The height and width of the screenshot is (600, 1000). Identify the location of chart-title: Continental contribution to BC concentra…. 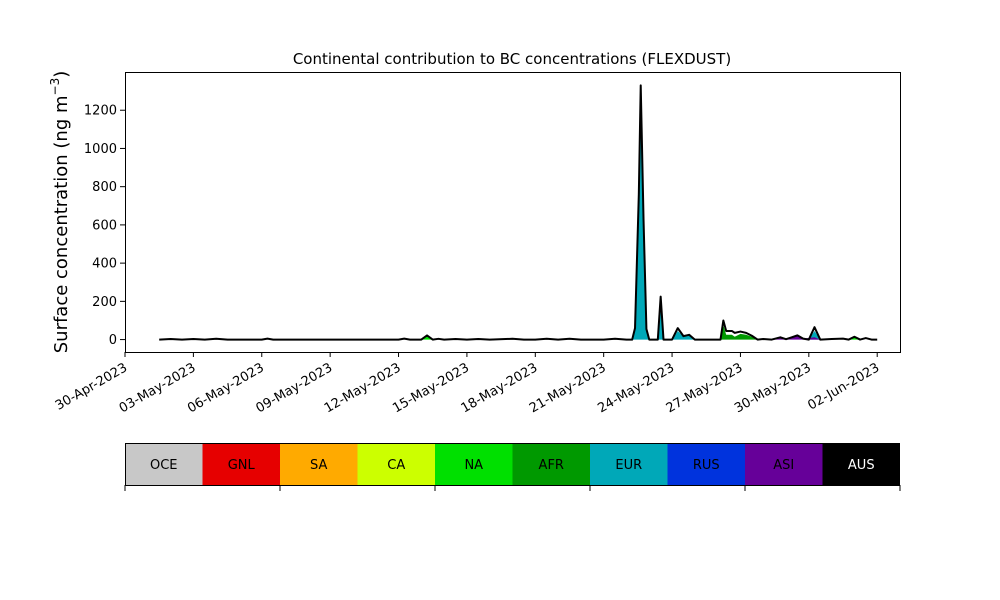
(512, 59).